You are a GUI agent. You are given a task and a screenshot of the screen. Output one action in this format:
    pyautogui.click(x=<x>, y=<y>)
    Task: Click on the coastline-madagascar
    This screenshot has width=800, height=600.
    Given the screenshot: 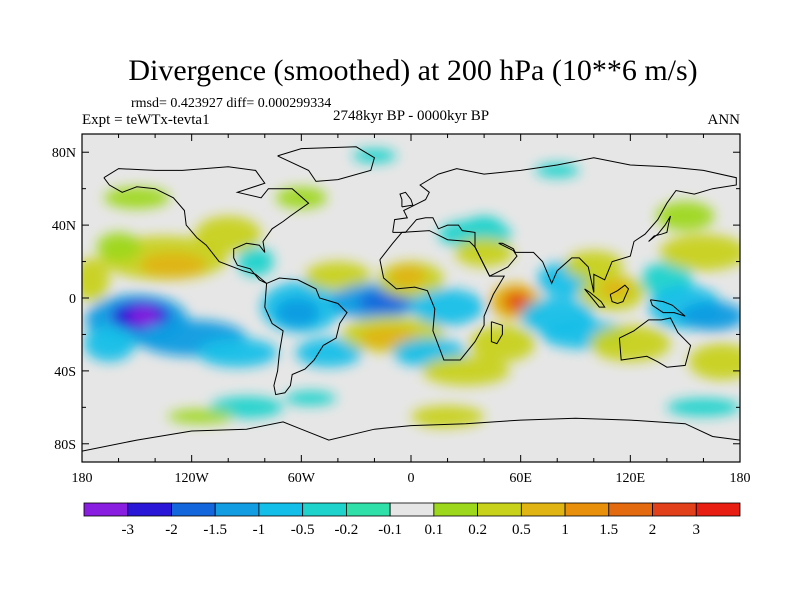 What is the action you would take?
    pyautogui.click(x=496, y=333)
    